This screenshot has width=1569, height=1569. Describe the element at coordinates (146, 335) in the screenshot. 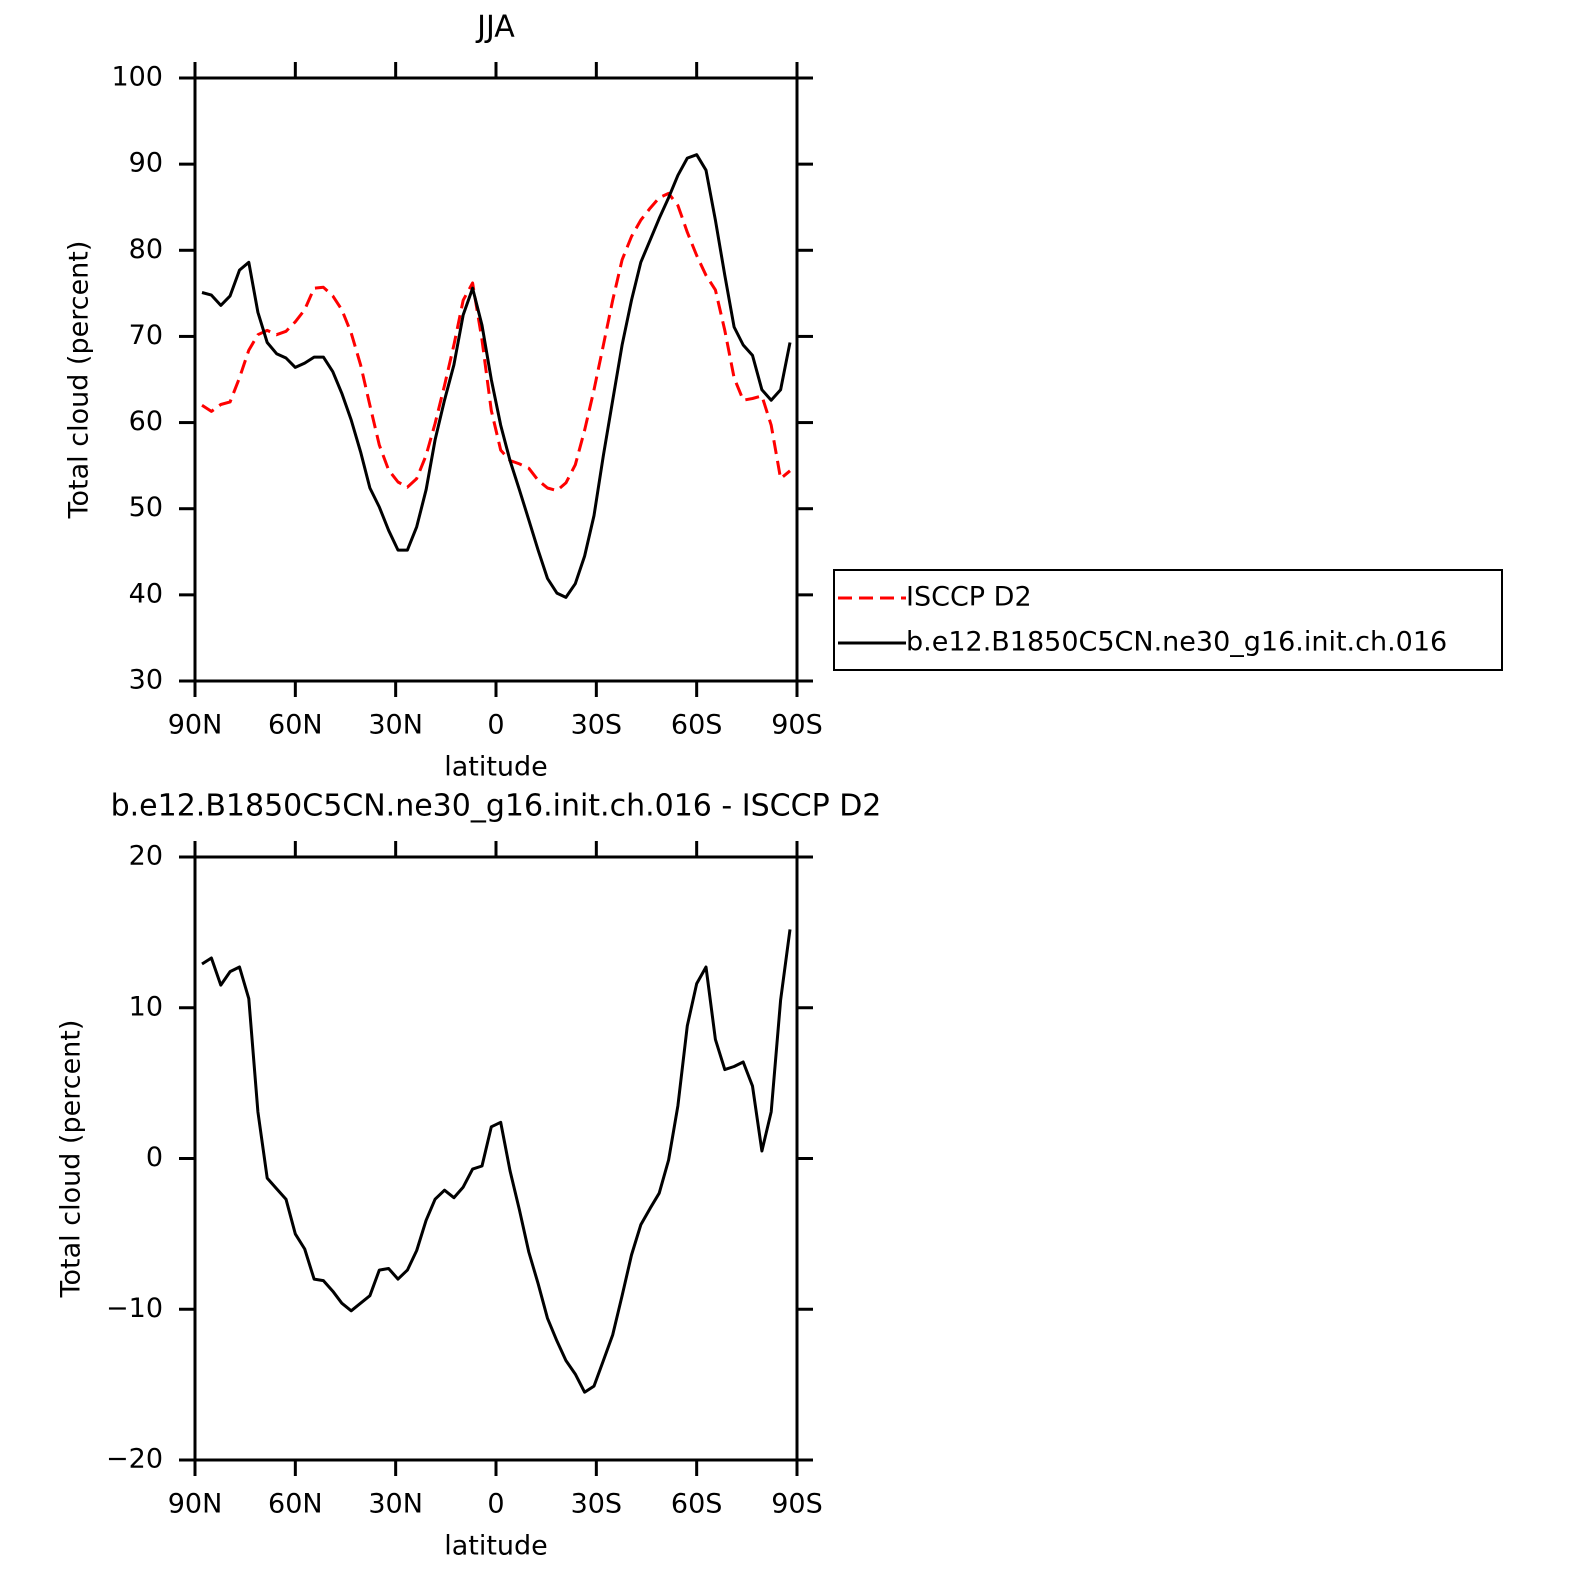

I see `y-tick-label: 70` at that location.